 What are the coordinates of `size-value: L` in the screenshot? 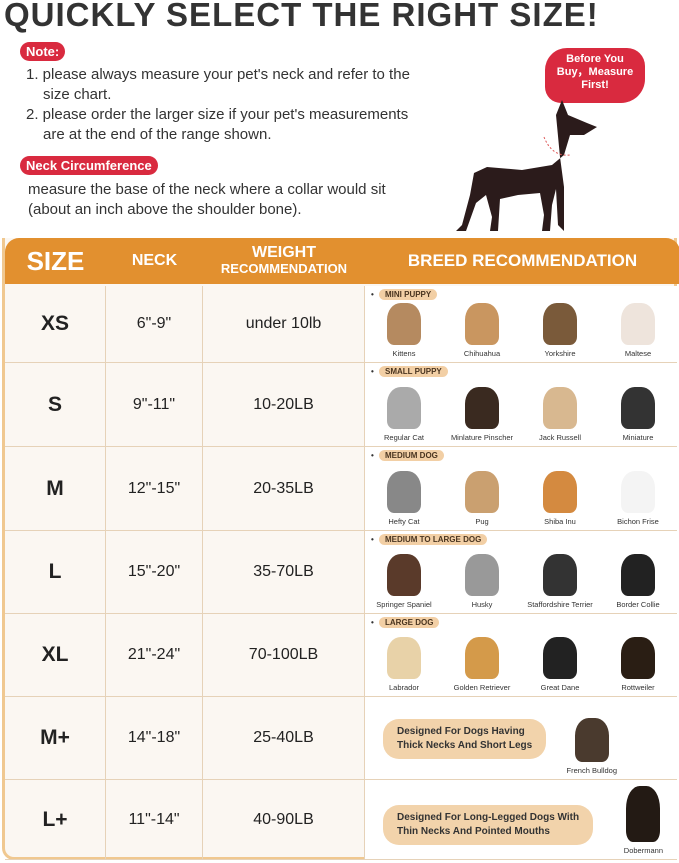 It's located at (55, 572).